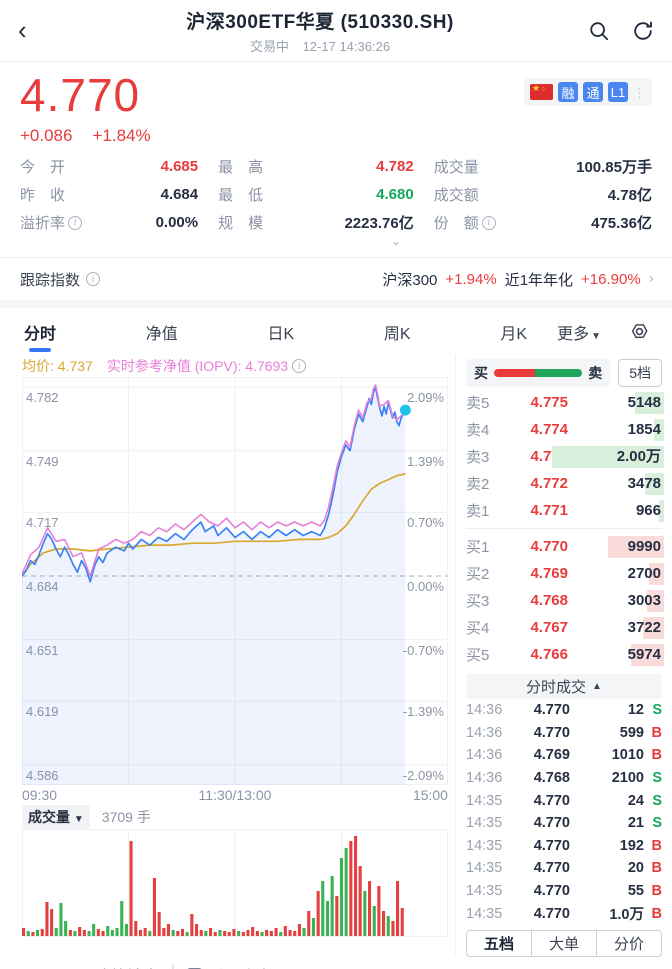 This screenshot has height=969, width=672. I want to click on divider, so click(336, 257).